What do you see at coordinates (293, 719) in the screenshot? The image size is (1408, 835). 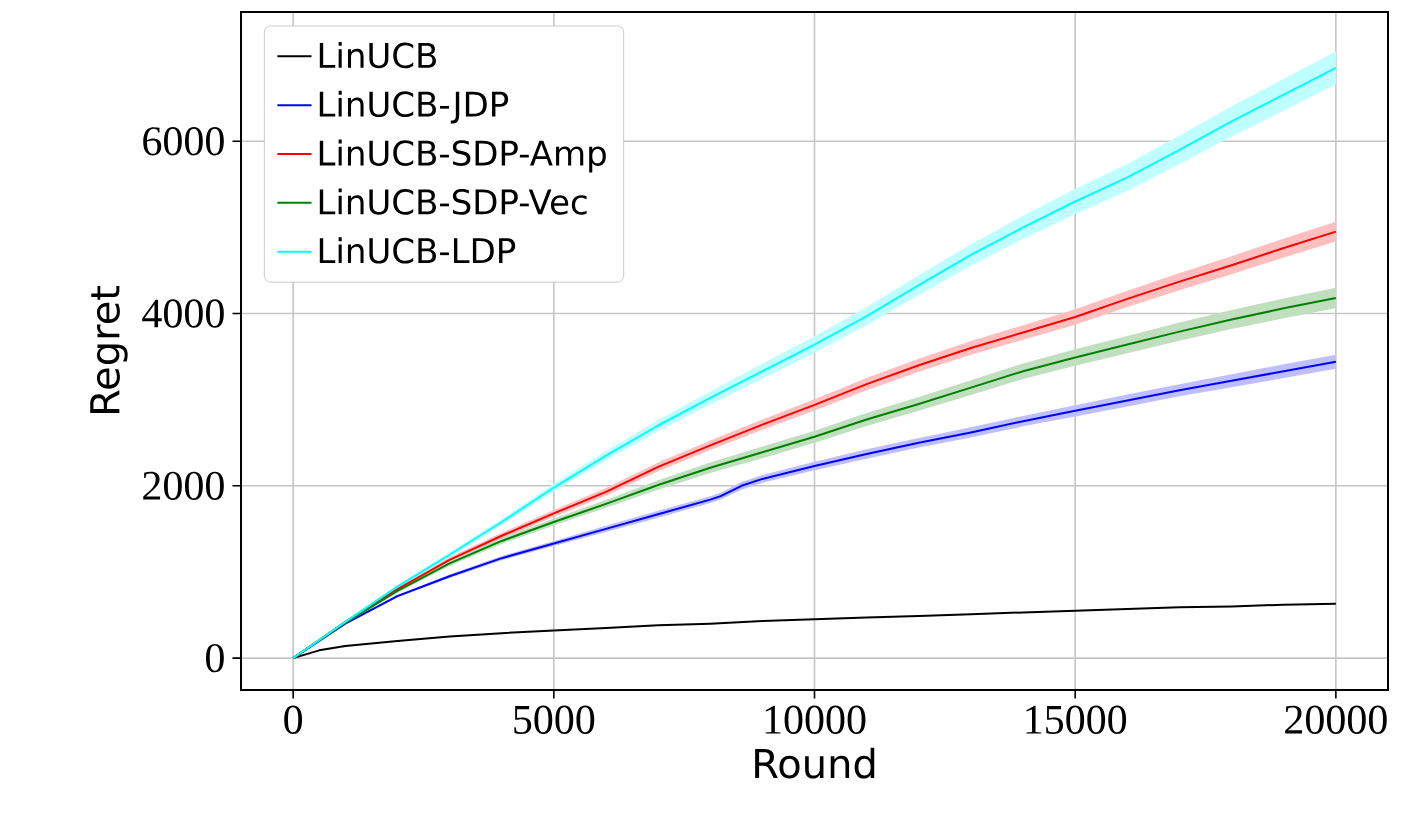 I see `x-tick-label: 0` at bounding box center [293, 719].